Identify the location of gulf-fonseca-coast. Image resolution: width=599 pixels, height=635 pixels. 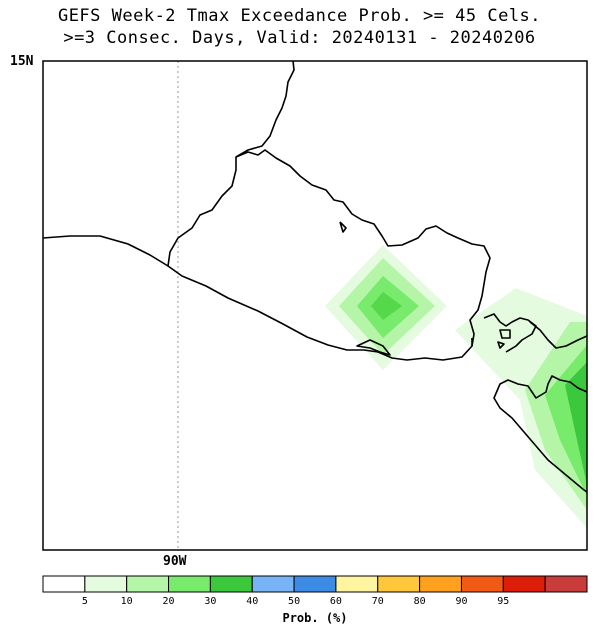
(510, 333).